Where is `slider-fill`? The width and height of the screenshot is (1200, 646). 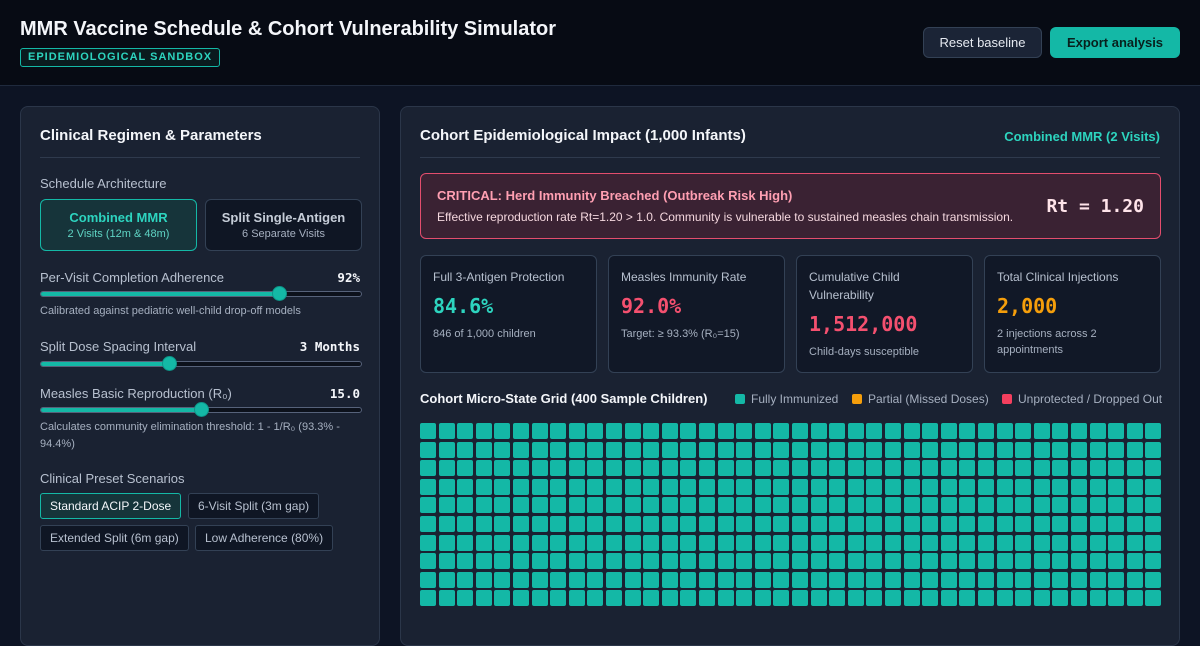 slider-fill is located at coordinates (121, 410).